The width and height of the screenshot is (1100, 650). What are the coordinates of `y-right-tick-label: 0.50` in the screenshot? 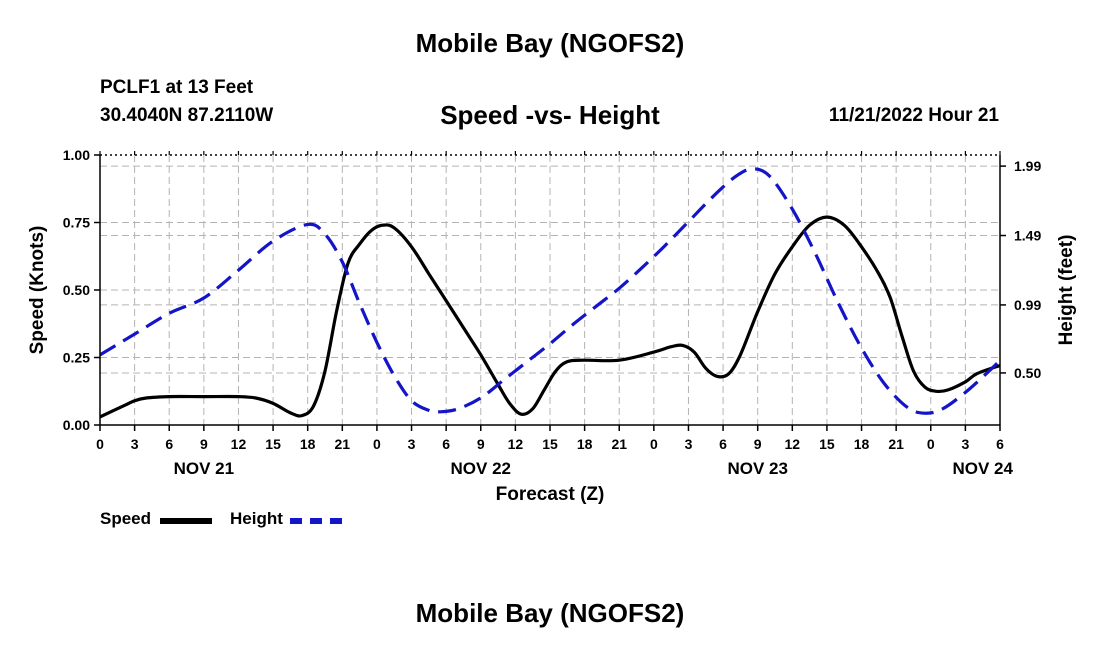 It's located at (1027, 373).